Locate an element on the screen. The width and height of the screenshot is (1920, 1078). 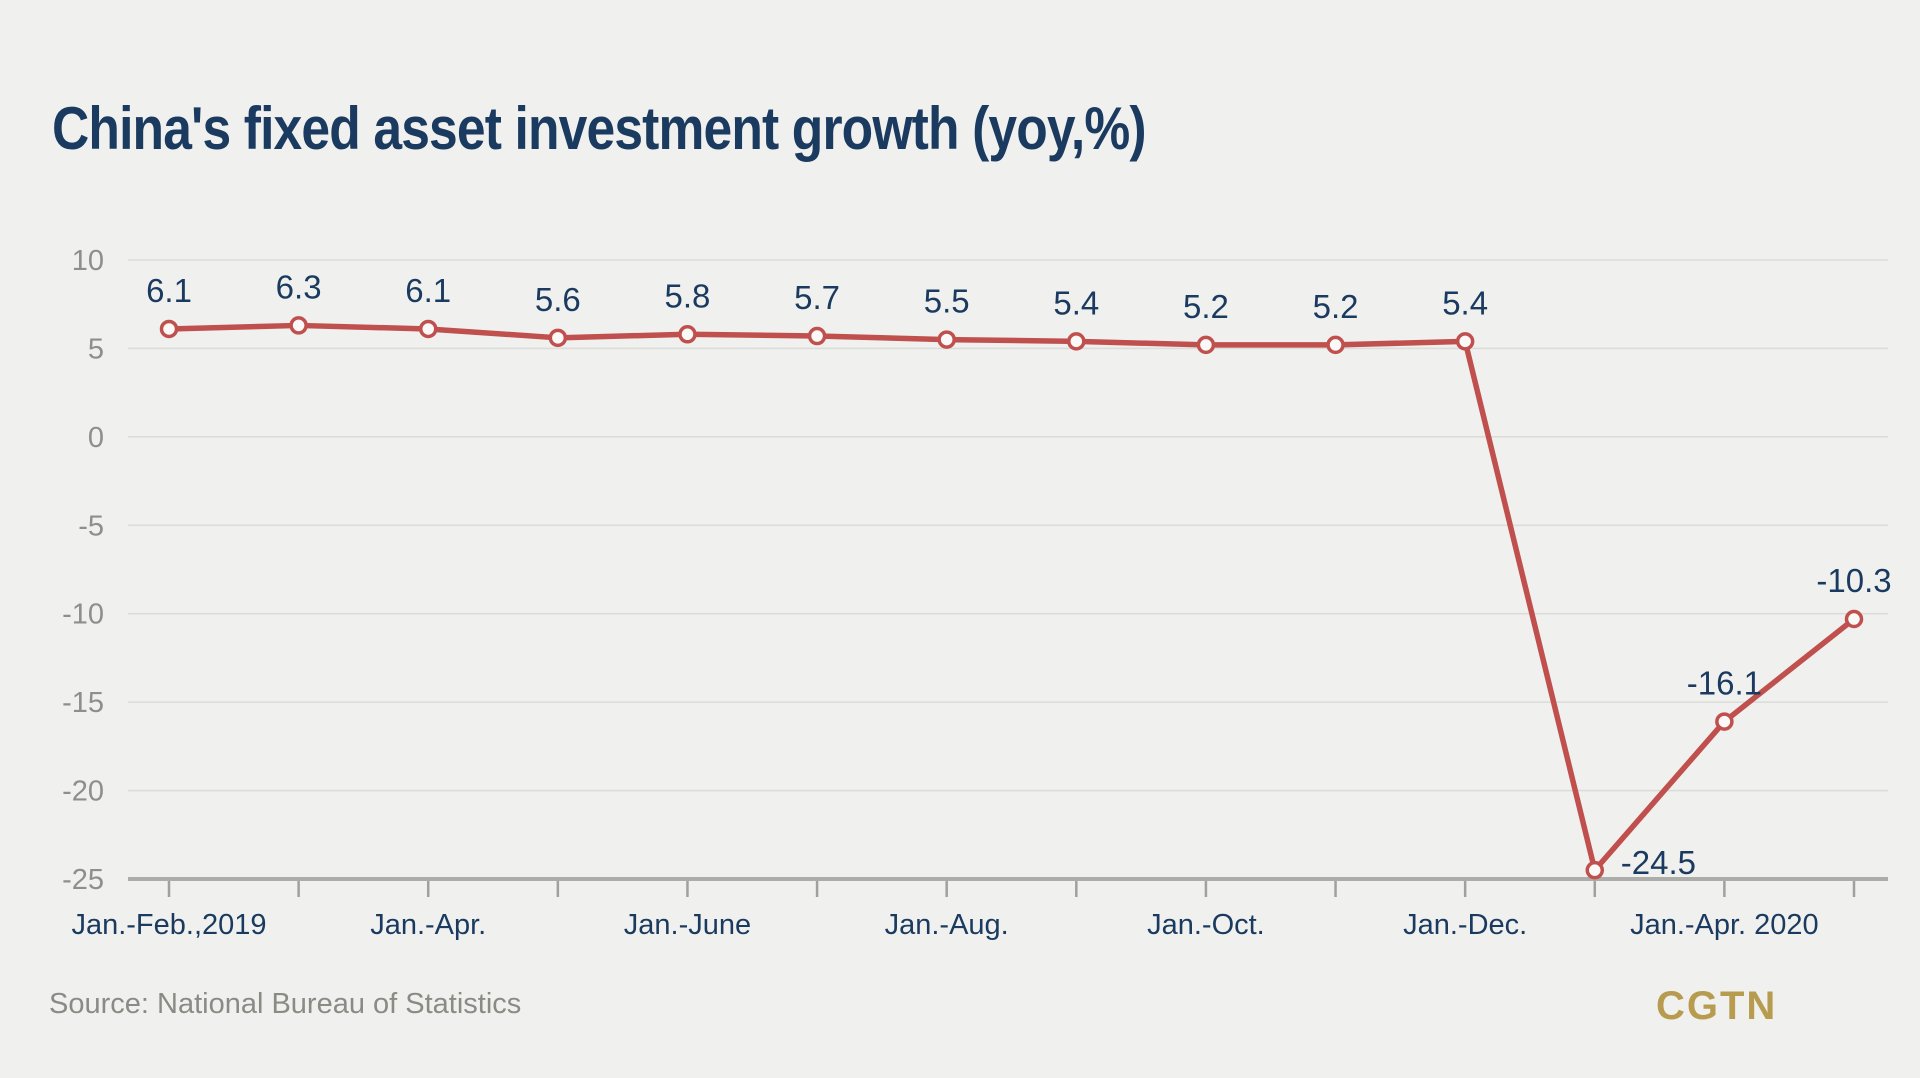
y-tick-label: -5 is located at coordinates (91, 526).